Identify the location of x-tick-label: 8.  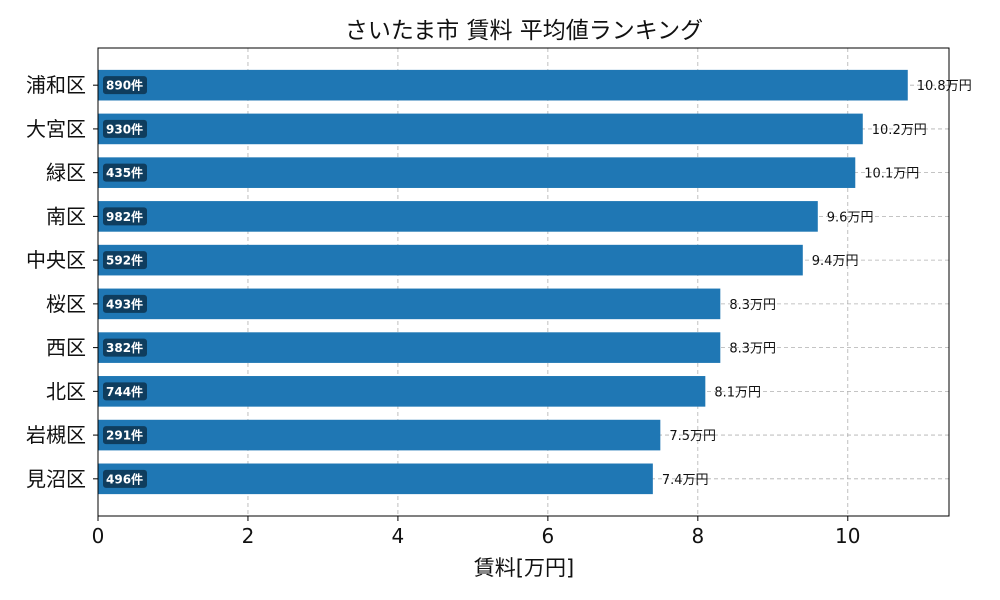
(697, 536).